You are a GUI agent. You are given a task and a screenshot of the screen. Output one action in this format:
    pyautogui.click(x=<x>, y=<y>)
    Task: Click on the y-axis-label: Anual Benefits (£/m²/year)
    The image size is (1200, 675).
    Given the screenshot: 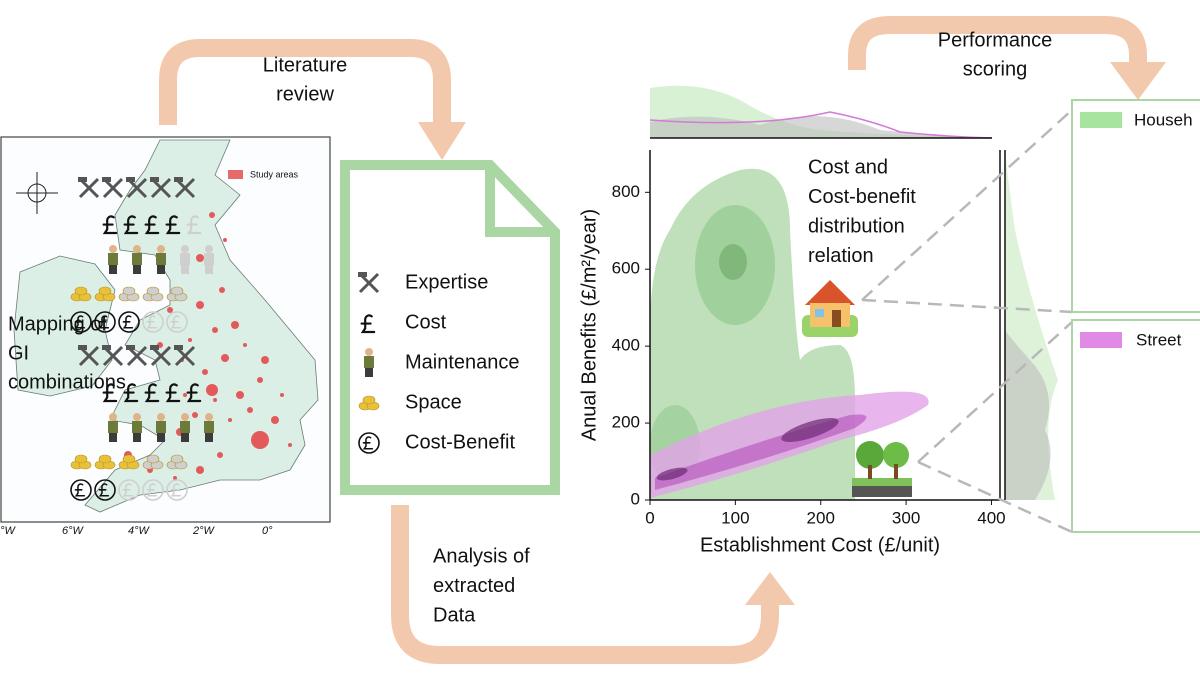 What is the action you would take?
    pyautogui.click(x=589, y=325)
    